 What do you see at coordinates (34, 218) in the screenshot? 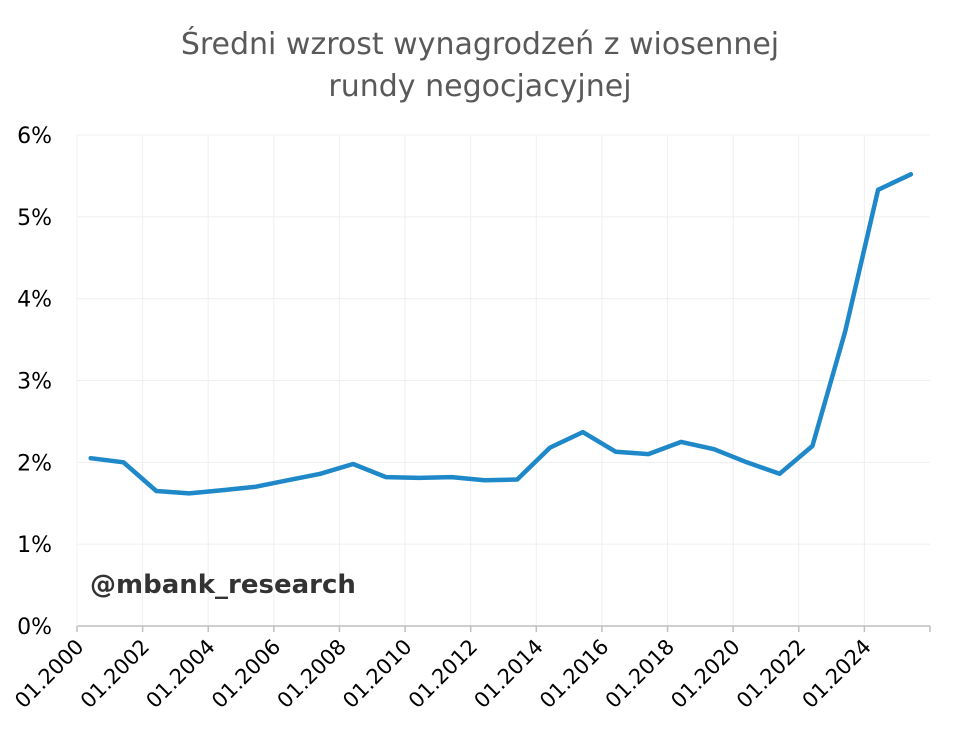
I see `y-tick-label: 5%` at bounding box center [34, 218].